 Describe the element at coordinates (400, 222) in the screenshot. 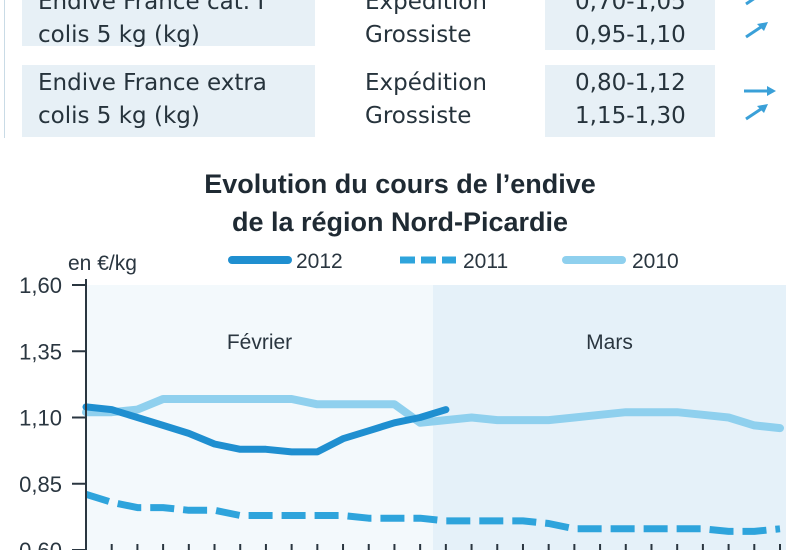

I see `chart-subtitle: de la région Nord-Picardie` at that location.